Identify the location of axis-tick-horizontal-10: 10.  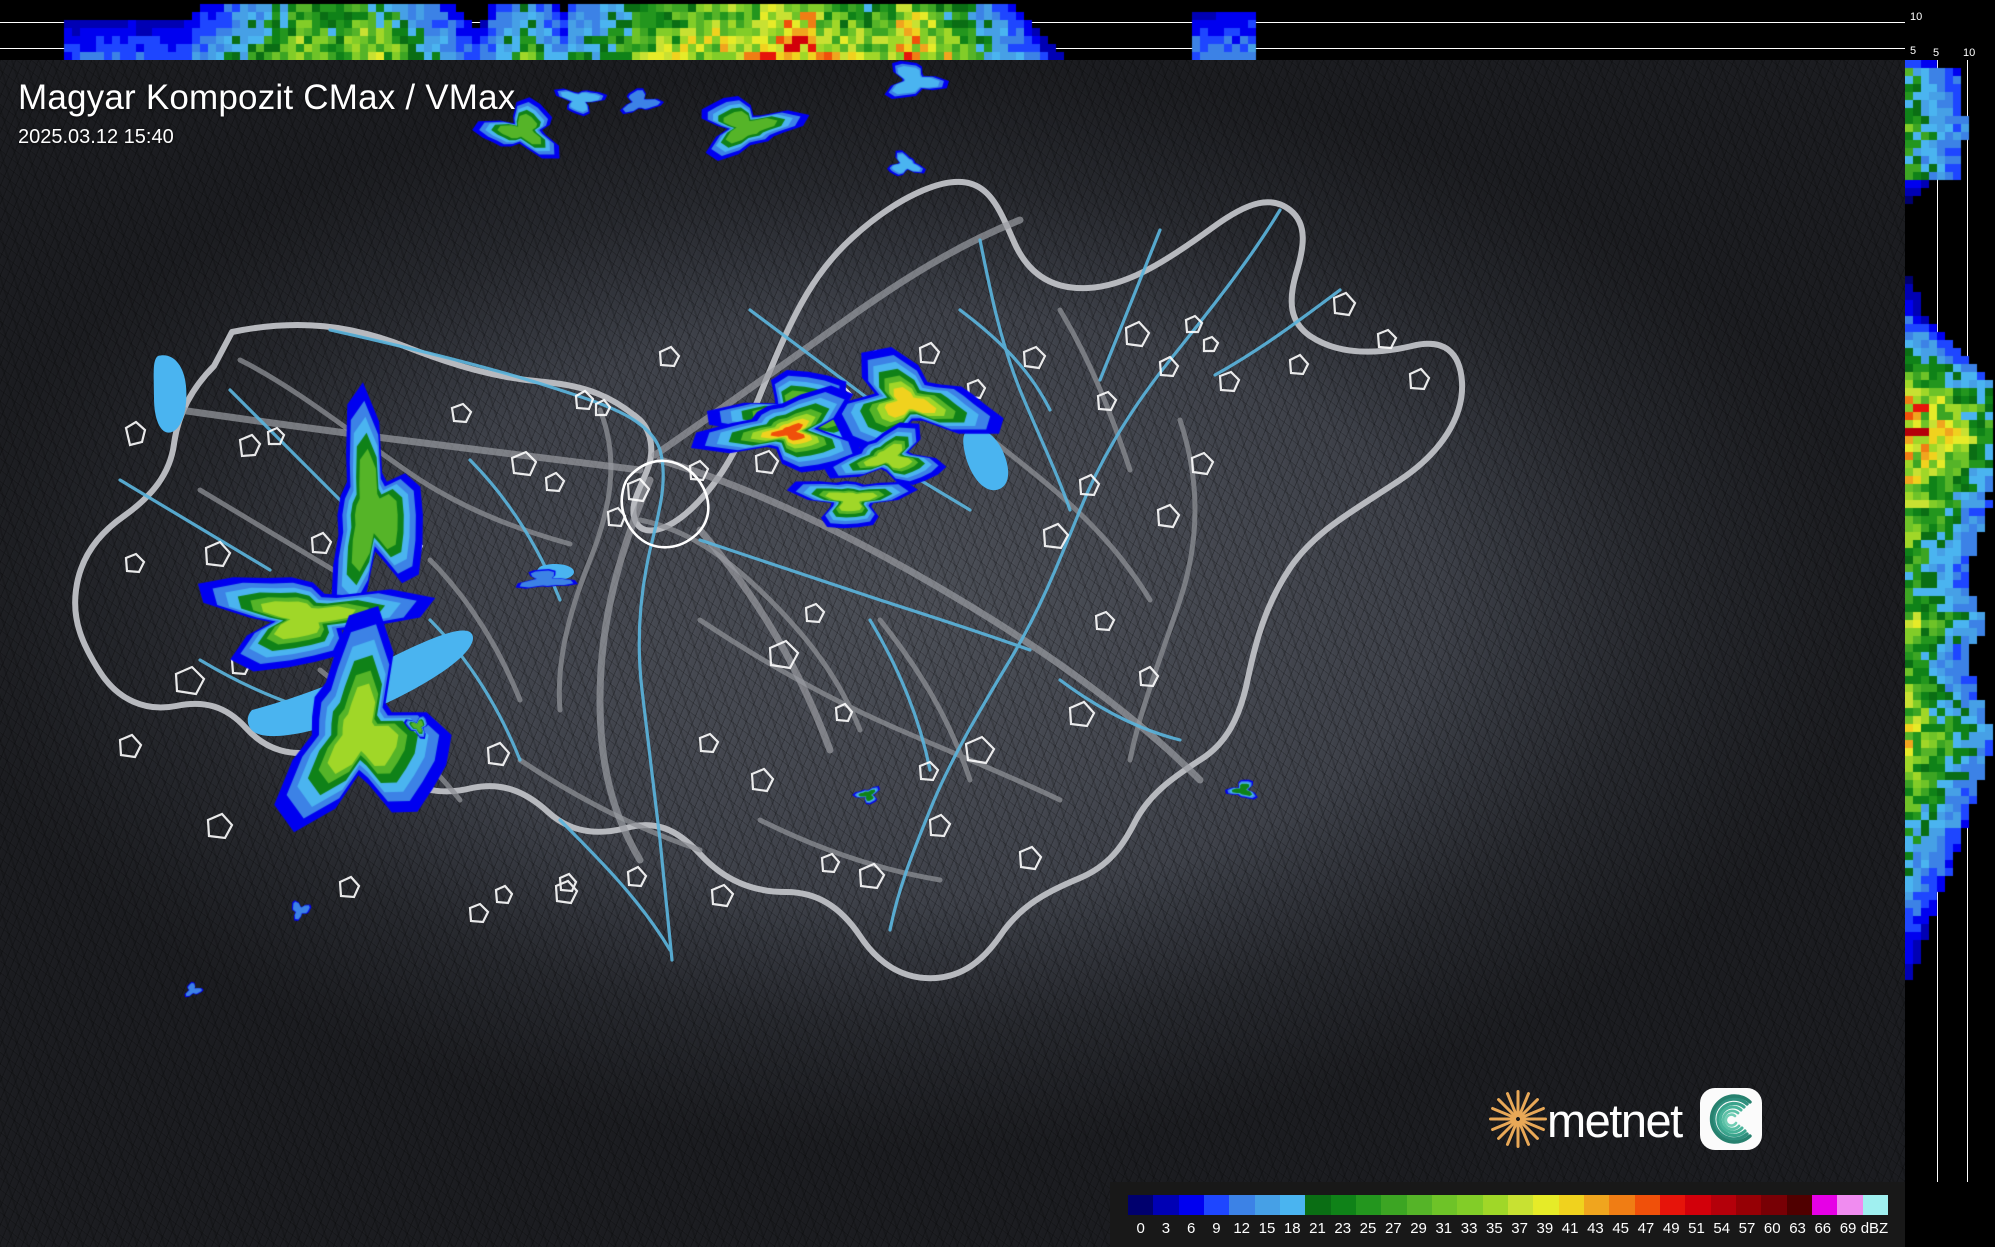
(1969, 53).